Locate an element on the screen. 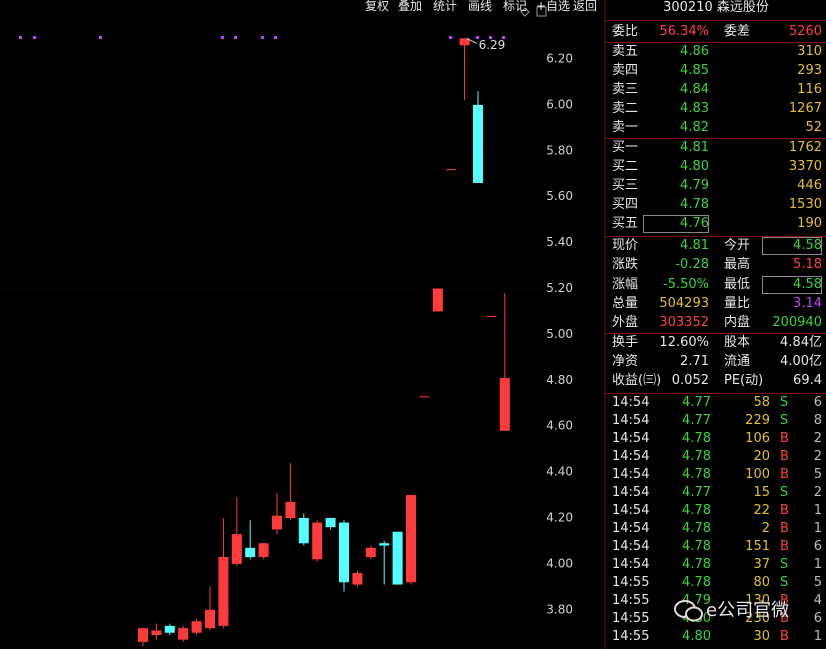  trade-price: 4.79 is located at coordinates (696, 600).